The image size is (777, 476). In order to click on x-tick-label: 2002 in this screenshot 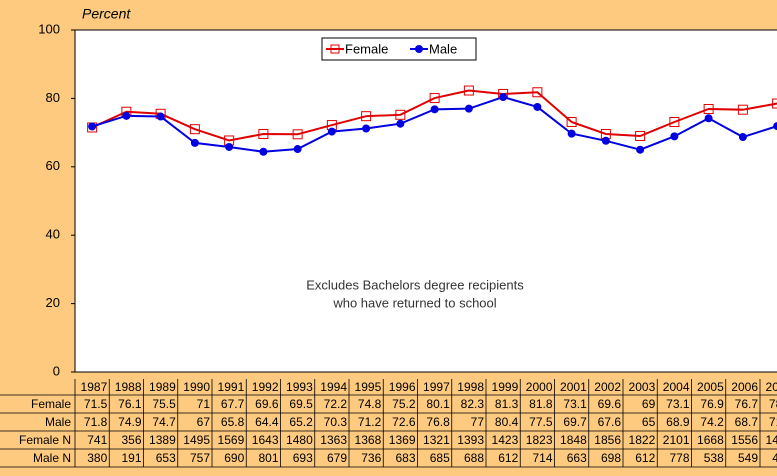, I will do `click(607, 387)`.